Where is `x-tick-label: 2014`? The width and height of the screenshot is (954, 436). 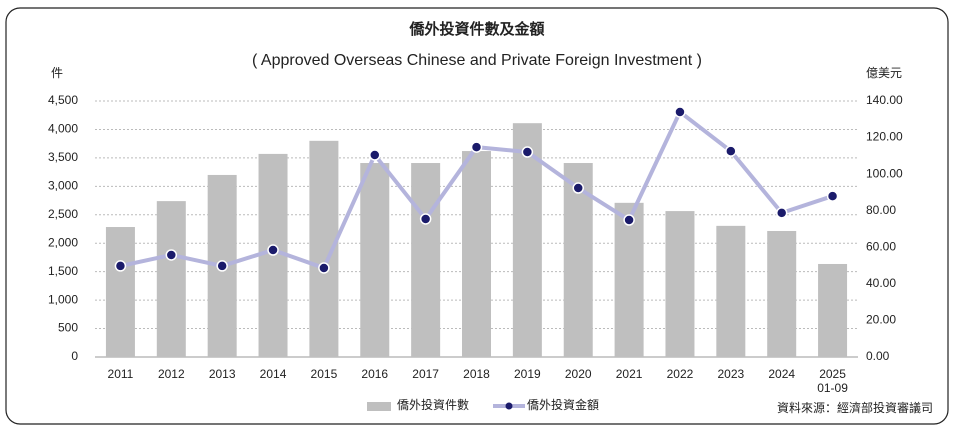 x-tick-label: 2014 is located at coordinates (273, 374).